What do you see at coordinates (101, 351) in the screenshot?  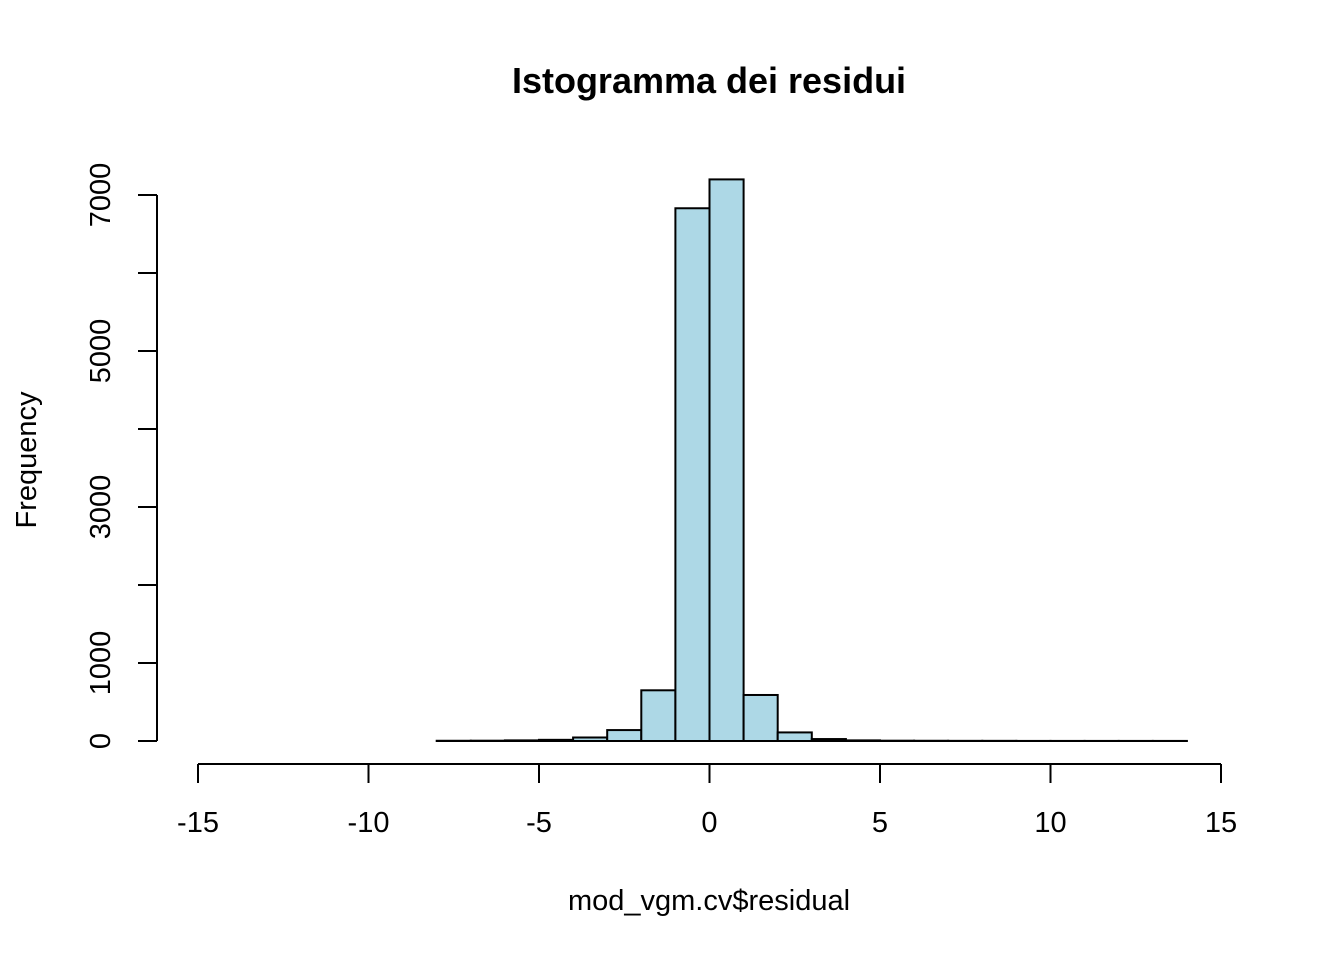 I see `y-tick-label: 5000` at bounding box center [101, 351].